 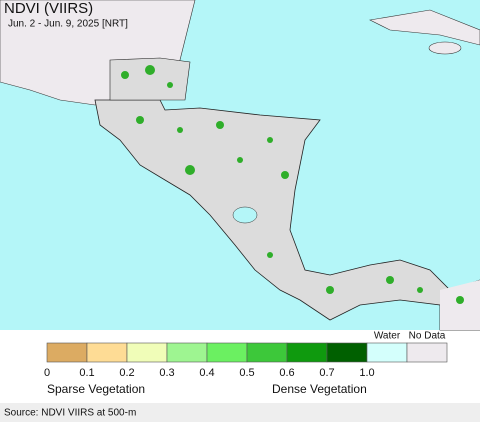 I want to click on colombia, so click(x=460, y=305).